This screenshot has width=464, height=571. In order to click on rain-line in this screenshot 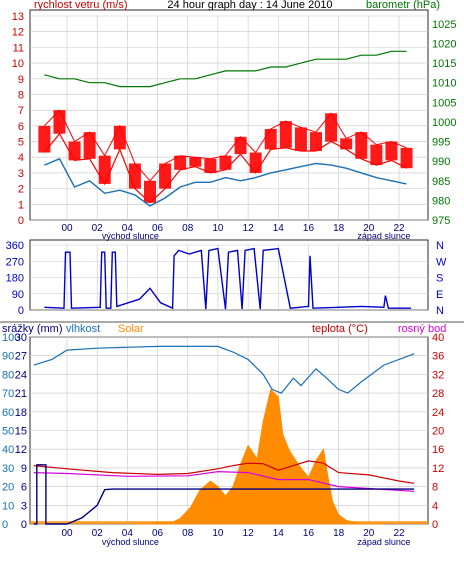, I will do `click(224, 494)`.